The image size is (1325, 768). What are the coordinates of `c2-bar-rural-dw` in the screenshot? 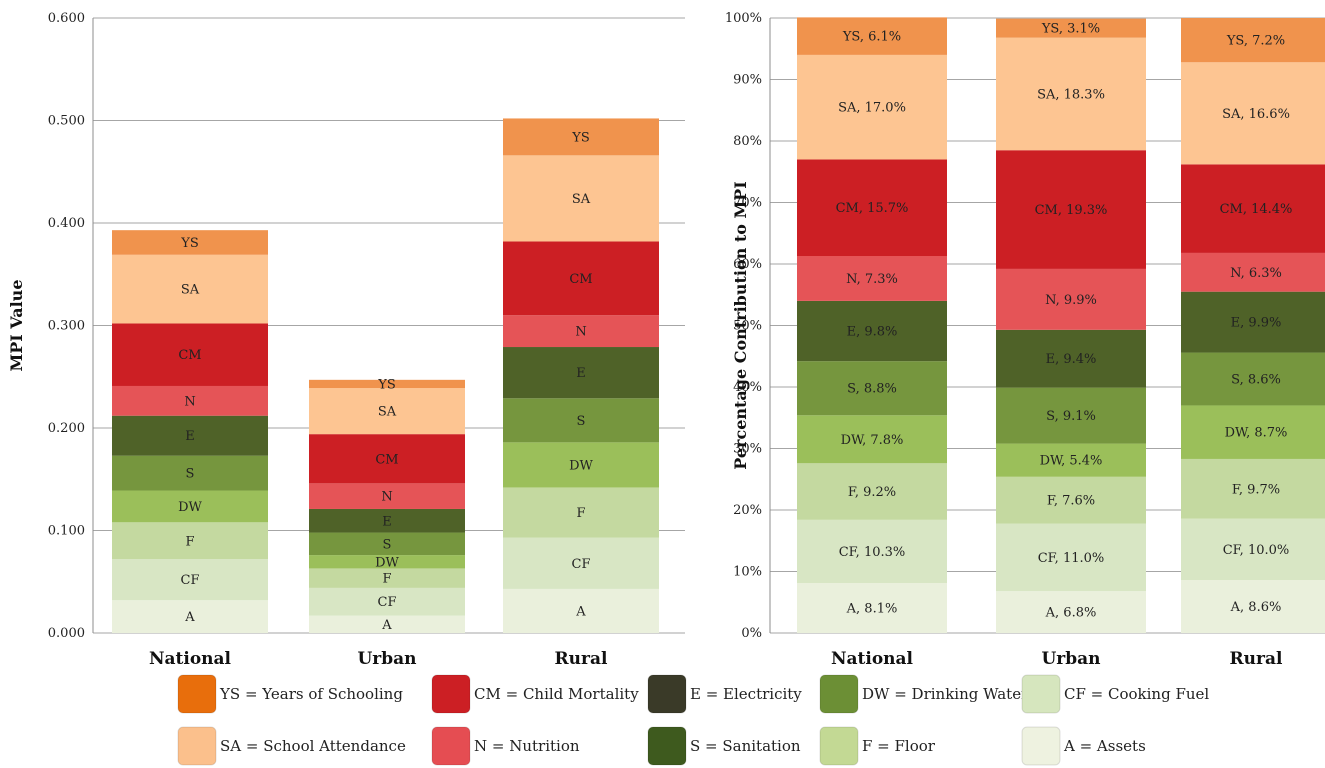 It's located at (1253, 432).